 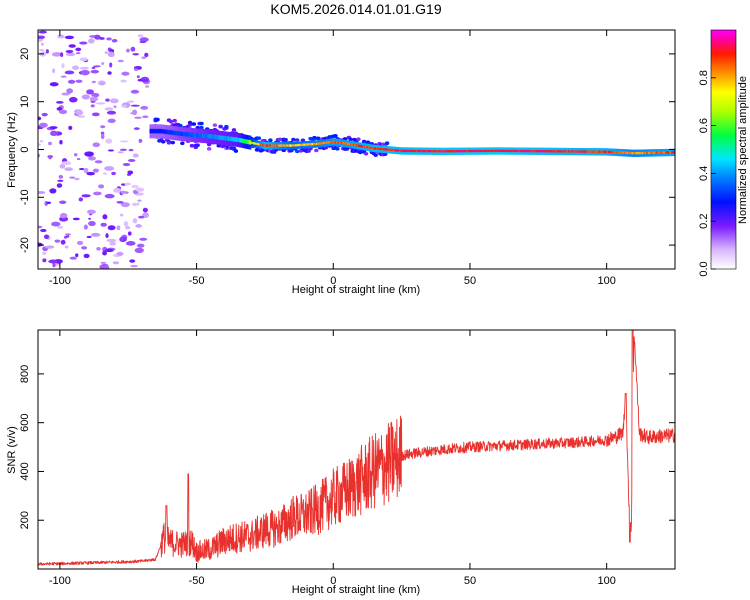 What do you see at coordinates (25, 422) in the screenshot?
I see `y-tick-label: 600` at bounding box center [25, 422].